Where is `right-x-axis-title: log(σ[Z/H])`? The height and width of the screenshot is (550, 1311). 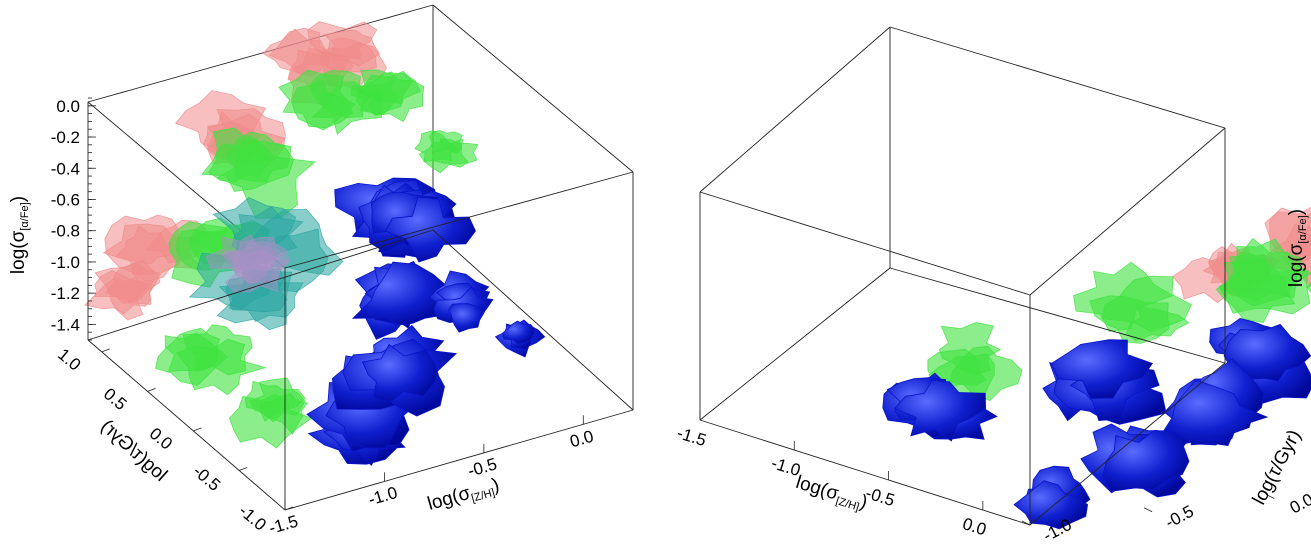
right-x-axis-title: log(σ[Z/H]) is located at coordinates (831, 494).